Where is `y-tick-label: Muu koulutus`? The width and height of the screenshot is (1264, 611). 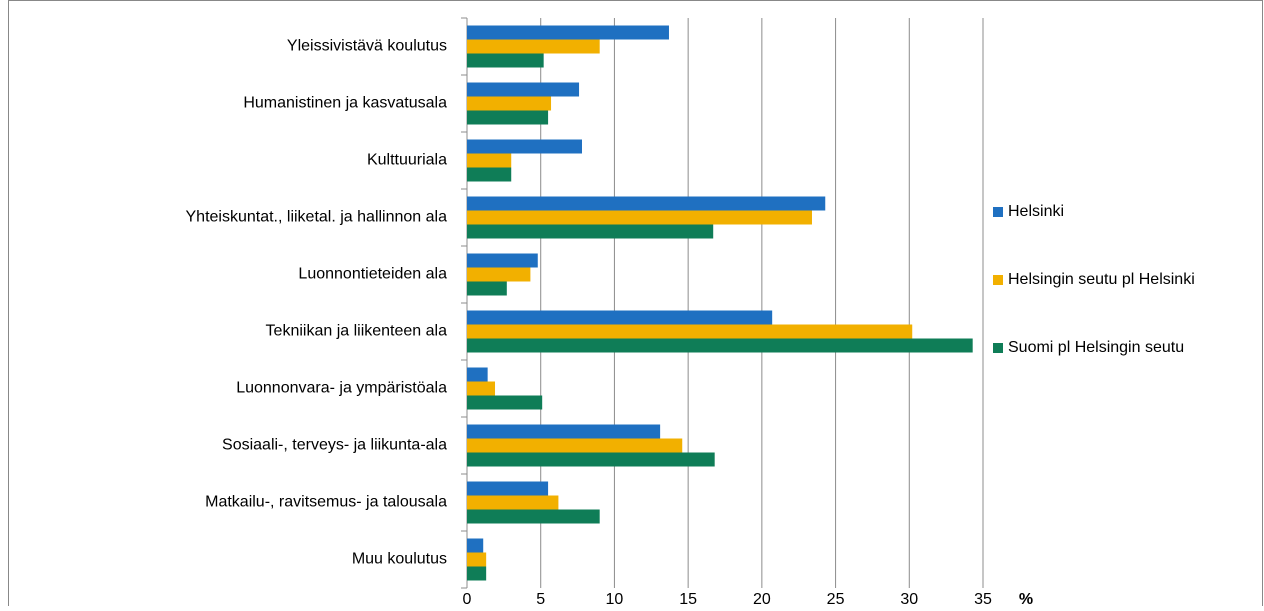
y-tick-label: Muu koulutus is located at coordinates (399, 559).